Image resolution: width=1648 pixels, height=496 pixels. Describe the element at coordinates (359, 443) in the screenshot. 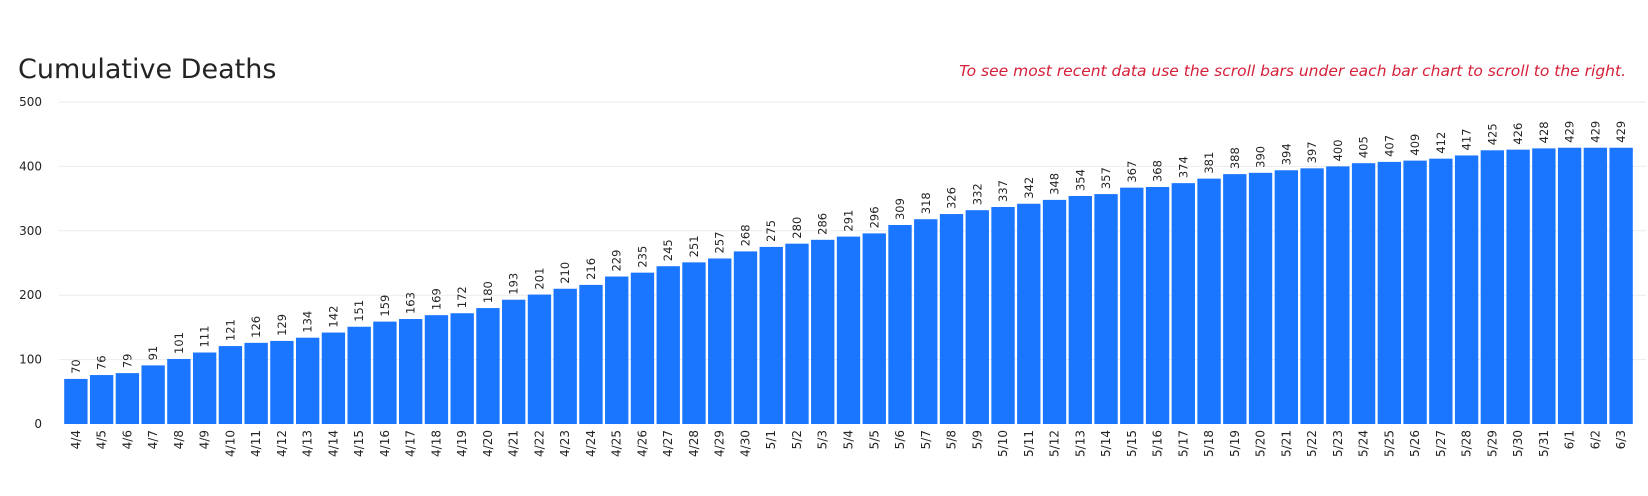

I see `x-tick-label: 4/15` at that location.